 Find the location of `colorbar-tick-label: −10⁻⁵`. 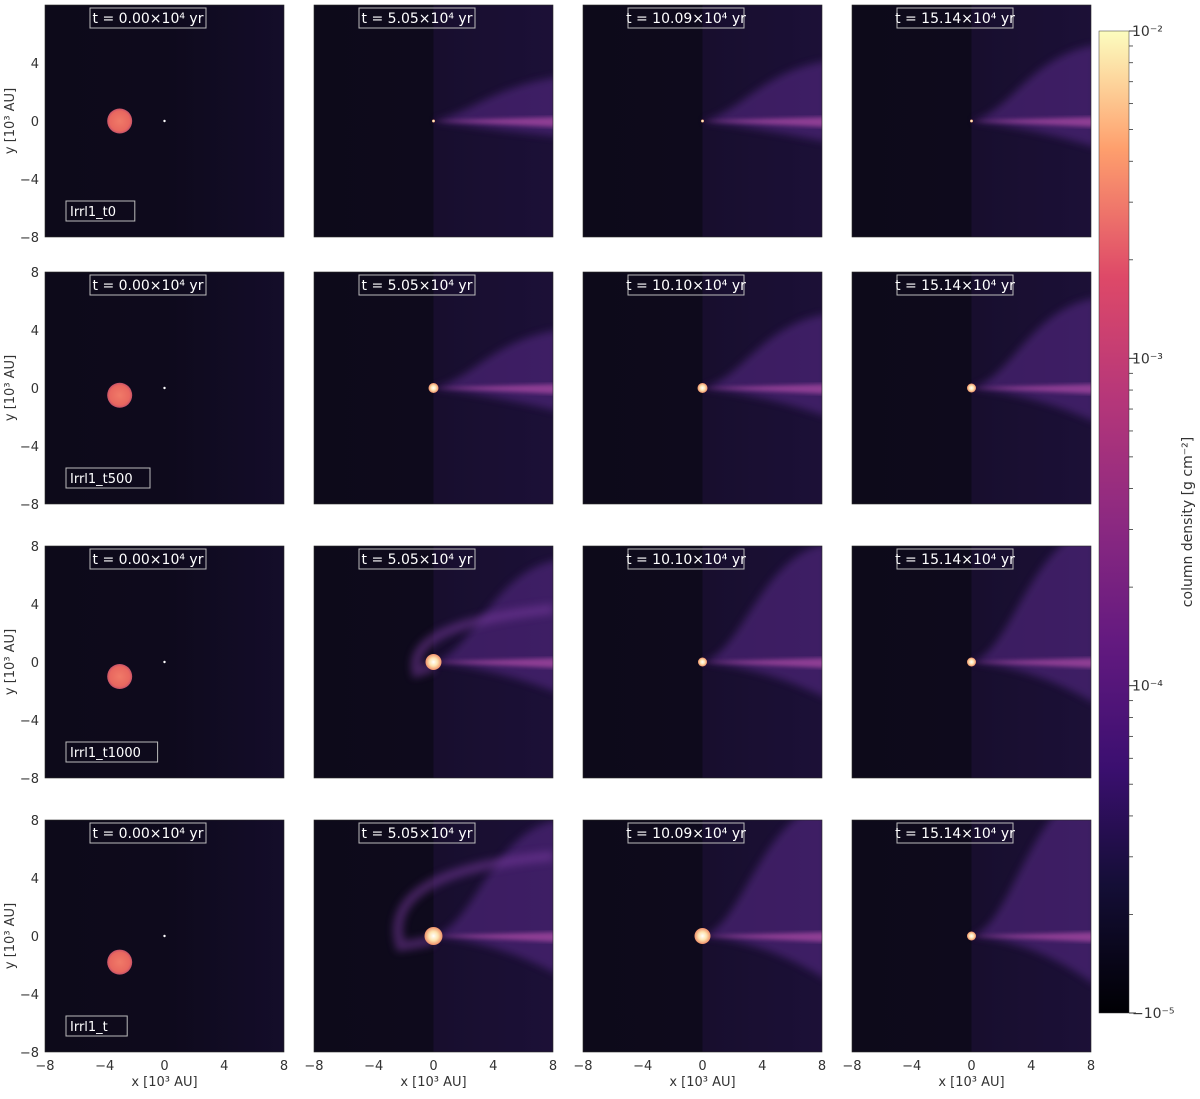

colorbar-tick-label: −10⁻⁵ is located at coordinates (1153, 1014).